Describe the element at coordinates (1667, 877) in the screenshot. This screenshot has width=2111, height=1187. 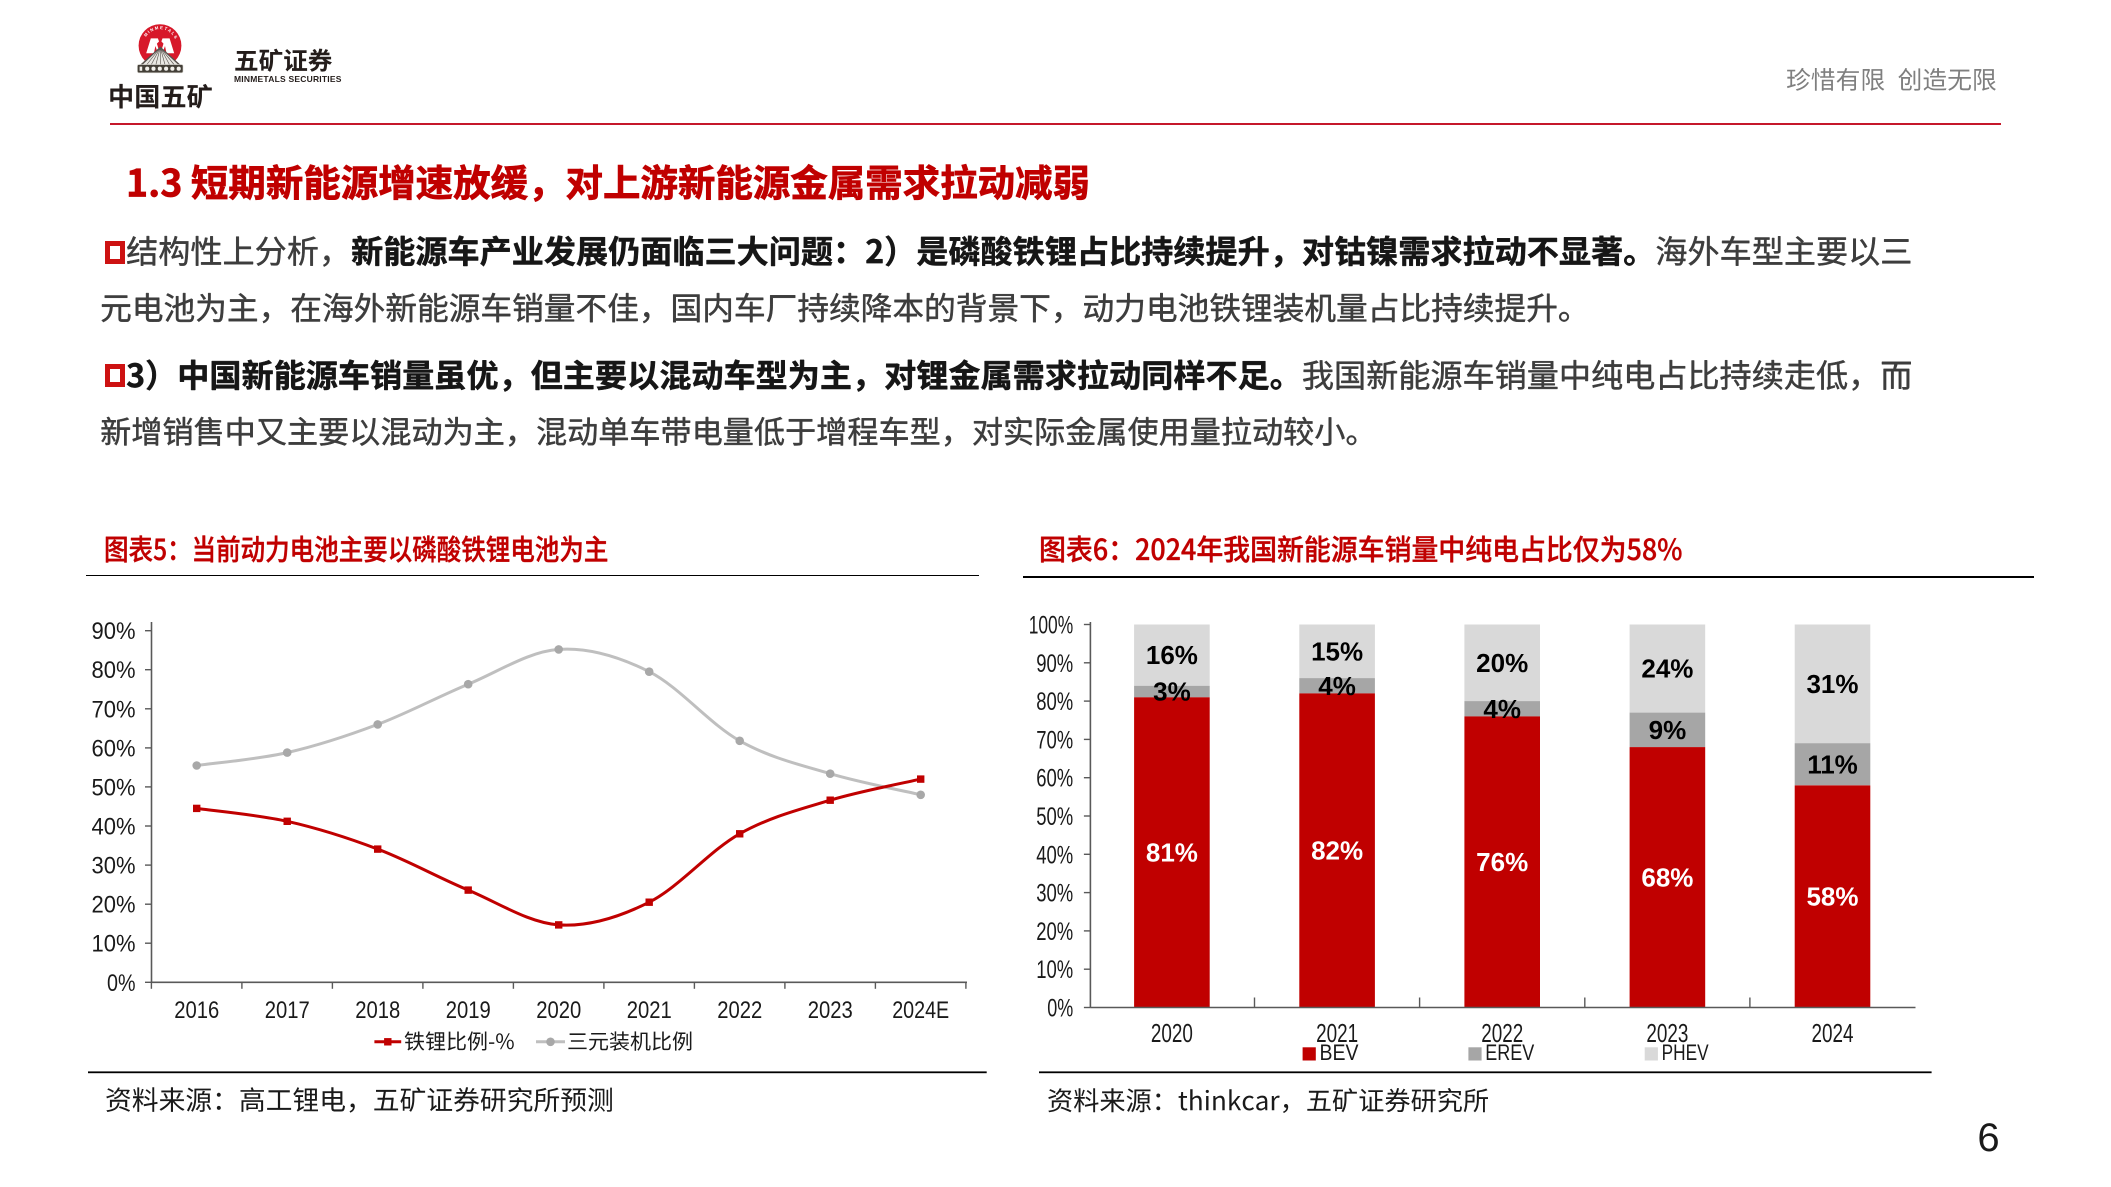
I see `svg-text: 68%` at that location.